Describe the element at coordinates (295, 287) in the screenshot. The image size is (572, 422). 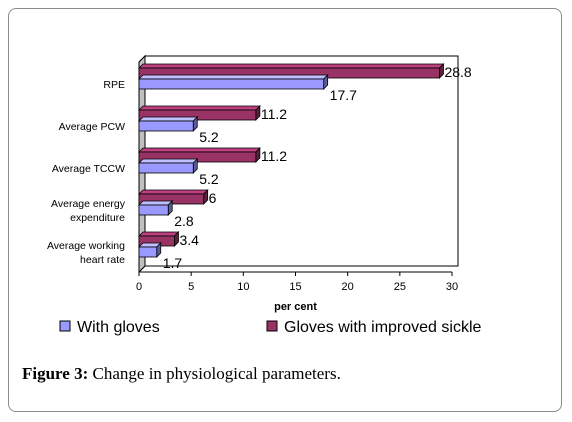
I see `x-tick-label: 15` at that location.